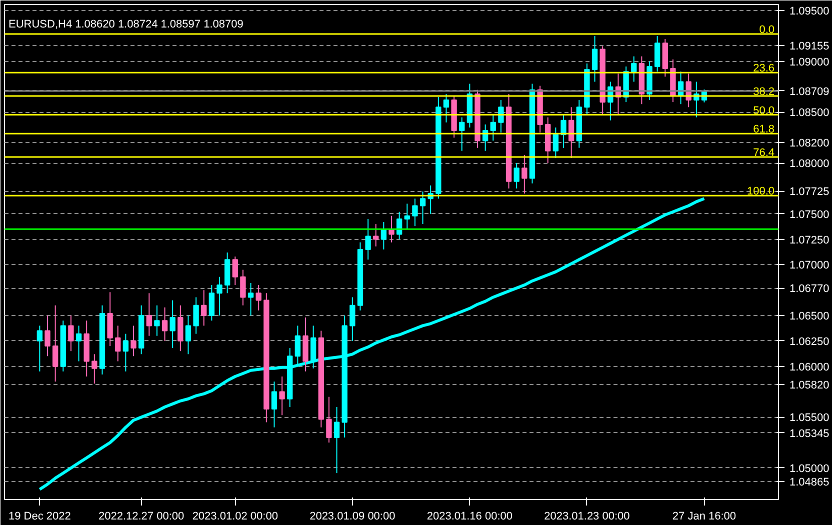  I want to click on y-tick-label: 1.06500, so click(810, 316).